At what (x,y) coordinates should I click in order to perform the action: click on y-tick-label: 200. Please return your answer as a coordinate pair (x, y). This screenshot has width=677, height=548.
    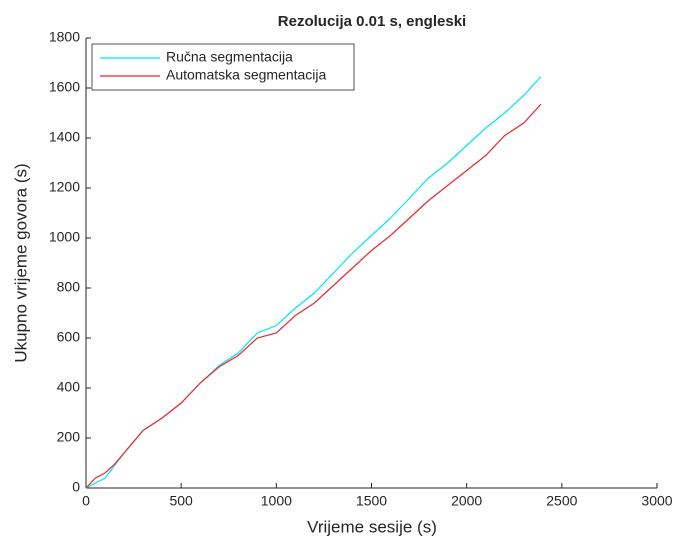
    Looking at the image, I should click on (69, 437).